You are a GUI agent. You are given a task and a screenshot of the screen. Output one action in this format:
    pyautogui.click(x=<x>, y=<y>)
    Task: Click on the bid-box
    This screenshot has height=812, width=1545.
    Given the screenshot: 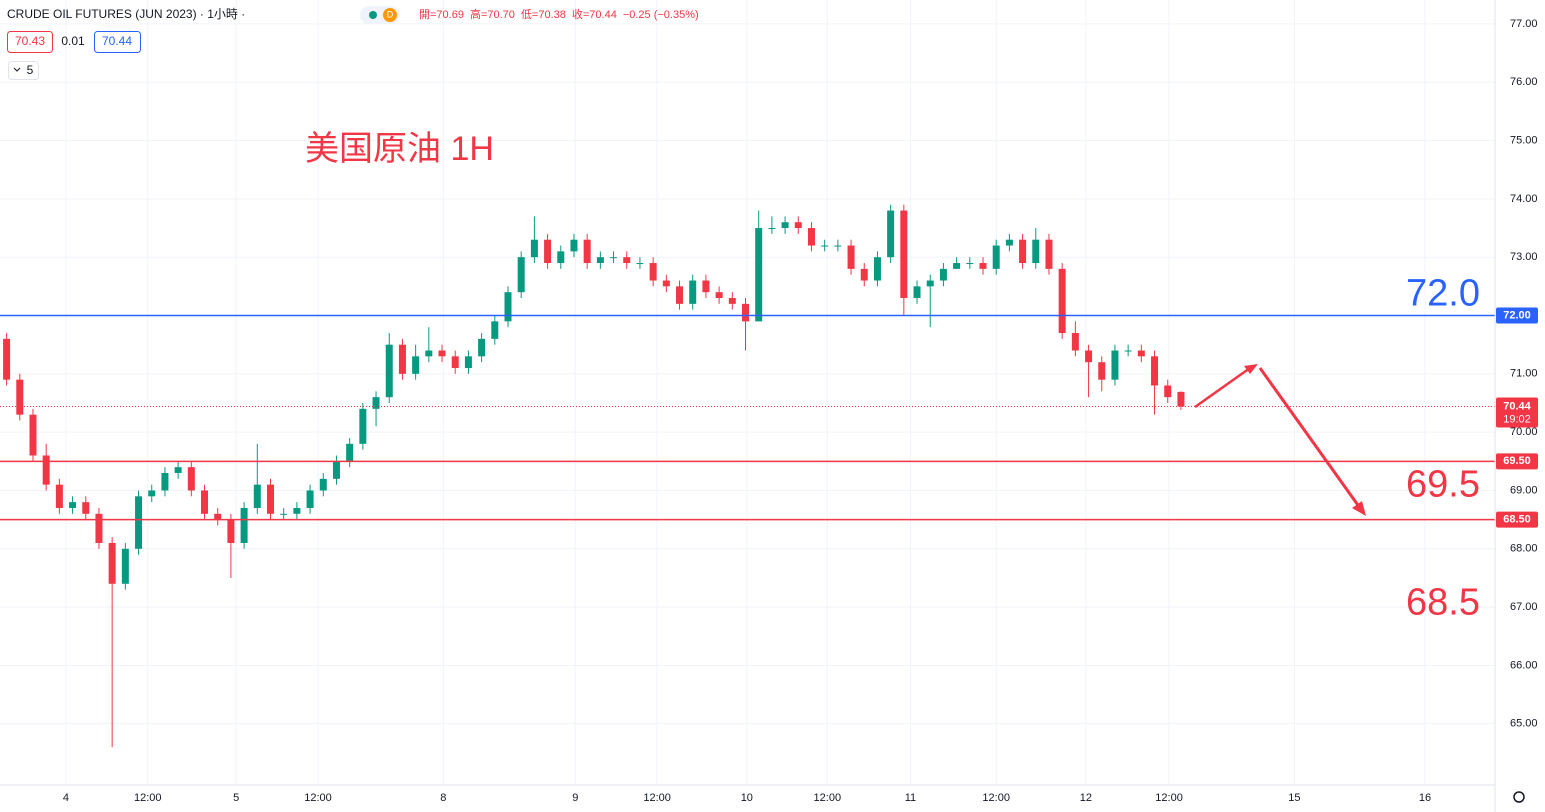 What is the action you would take?
    pyautogui.click(x=30, y=42)
    